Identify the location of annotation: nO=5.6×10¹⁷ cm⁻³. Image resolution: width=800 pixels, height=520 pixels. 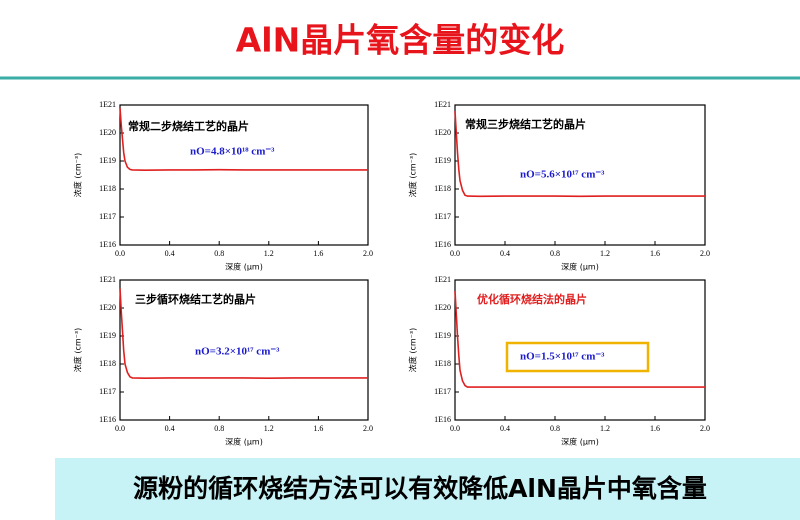
(562, 175).